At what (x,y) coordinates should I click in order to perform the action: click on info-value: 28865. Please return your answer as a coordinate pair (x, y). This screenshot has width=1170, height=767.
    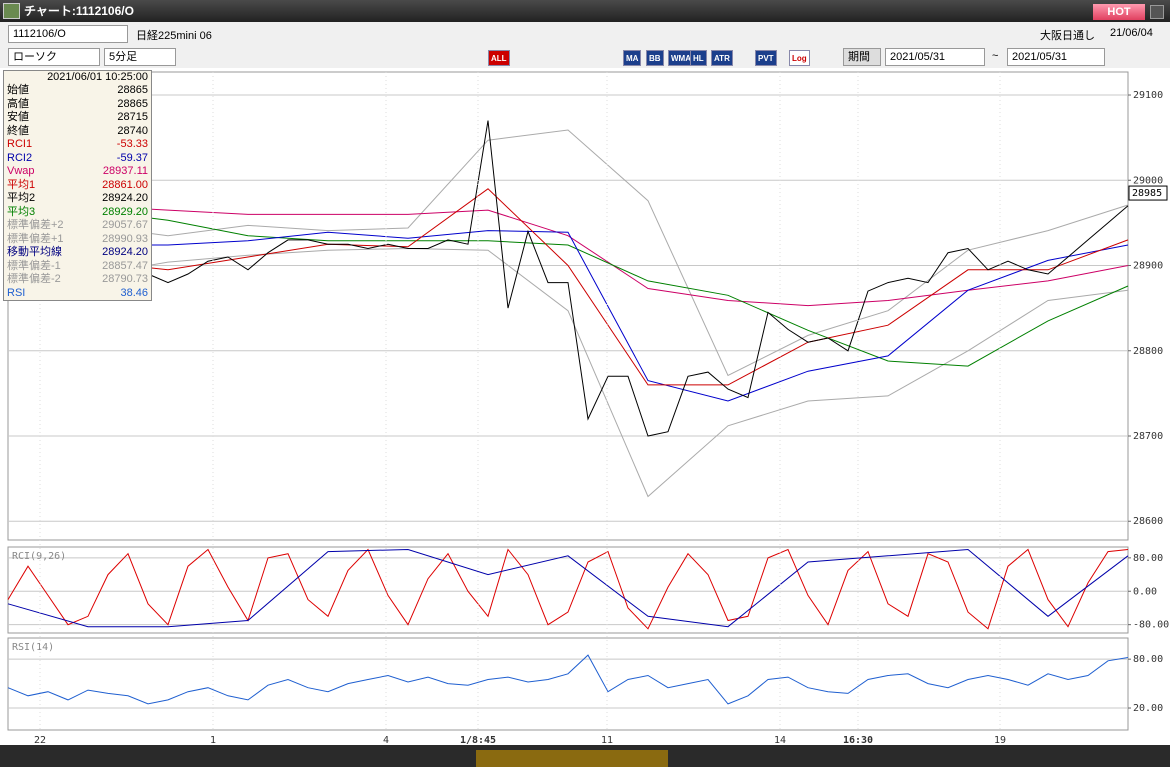
    Looking at the image, I should click on (132, 90).